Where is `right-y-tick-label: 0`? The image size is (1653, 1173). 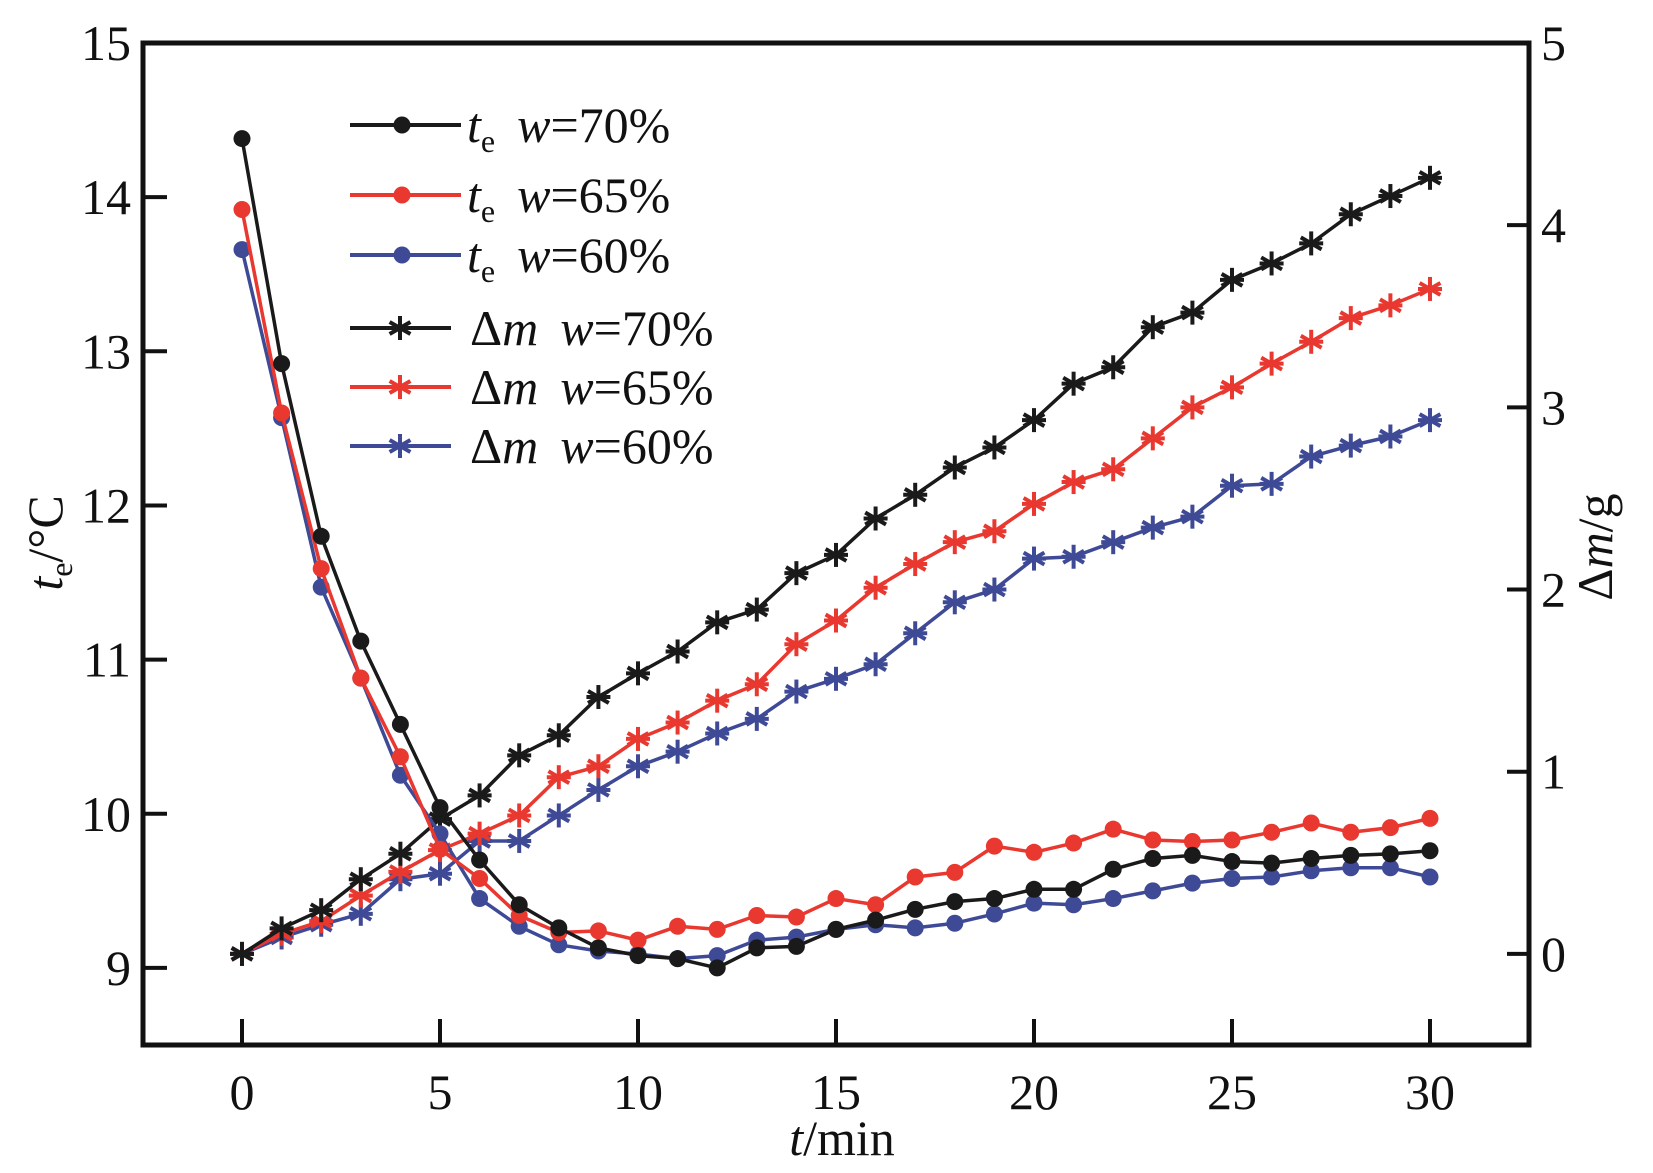 right-y-tick-label: 0 is located at coordinates (1553, 954).